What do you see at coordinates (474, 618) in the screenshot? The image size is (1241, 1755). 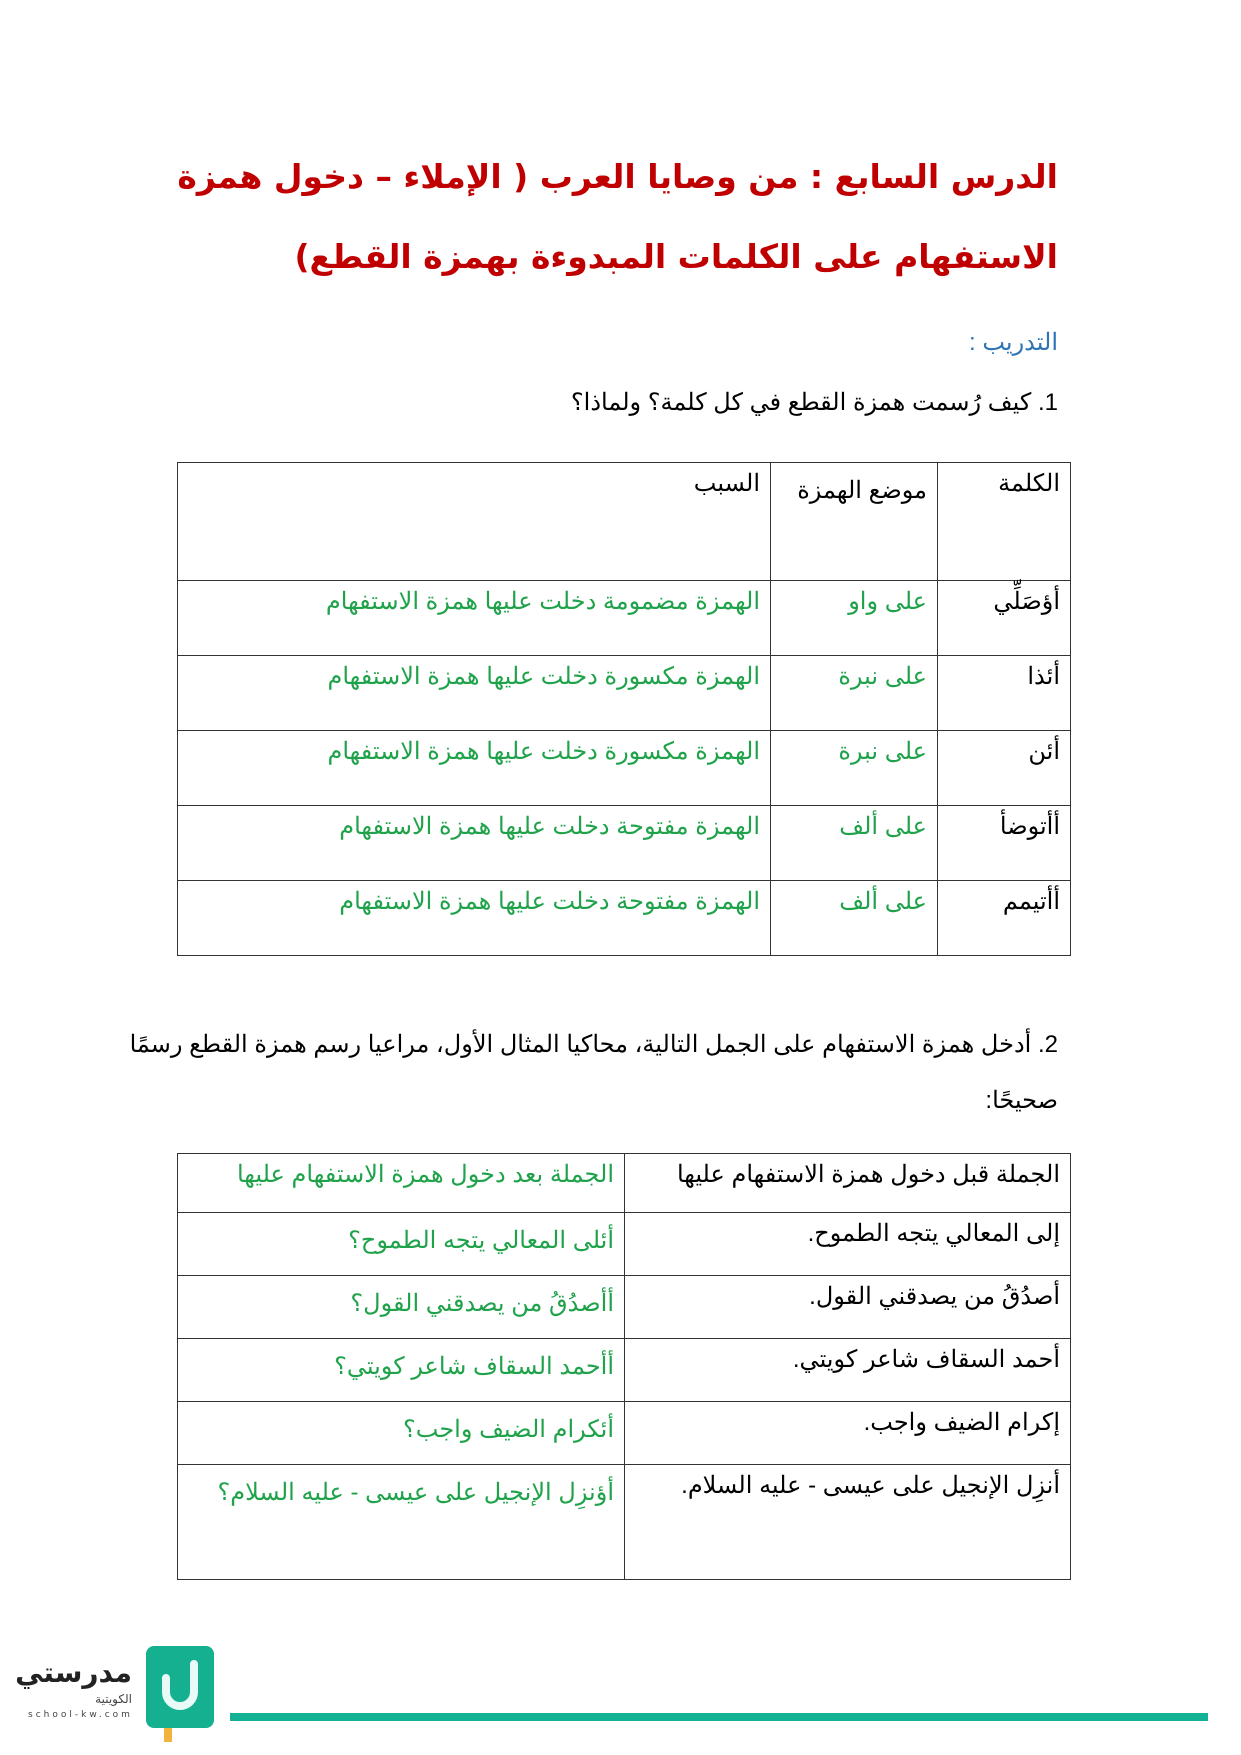 I see `cell-reason: الهمزة مضمومة دخلت عليها همزة الاستفهام` at bounding box center [474, 618].